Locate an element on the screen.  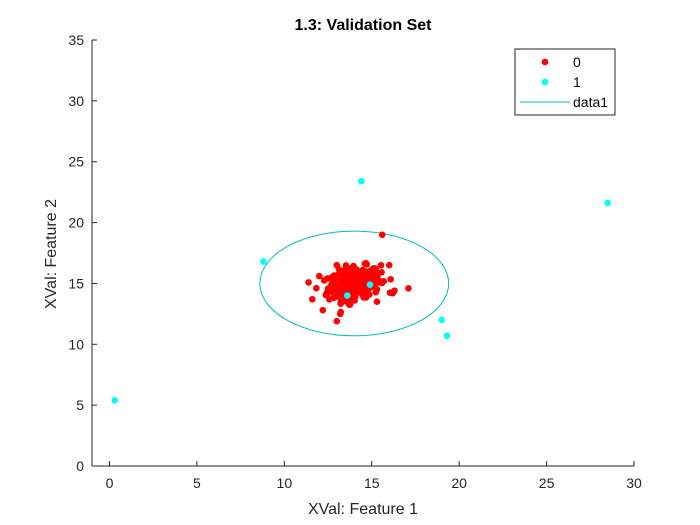
legend-box is located at coordinates (565, 82).